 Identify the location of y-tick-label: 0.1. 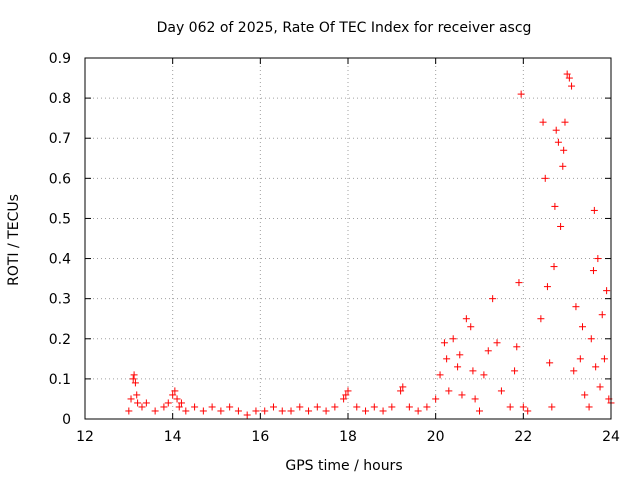
(60, 380).